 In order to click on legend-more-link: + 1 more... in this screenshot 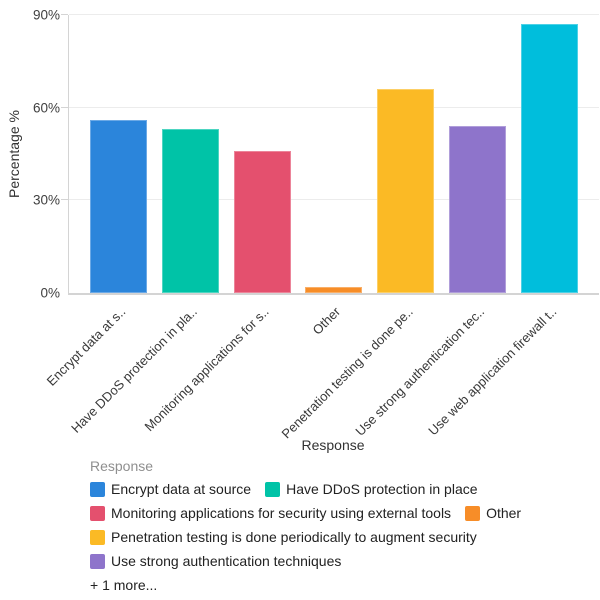, I will do `click(124, 585)`.